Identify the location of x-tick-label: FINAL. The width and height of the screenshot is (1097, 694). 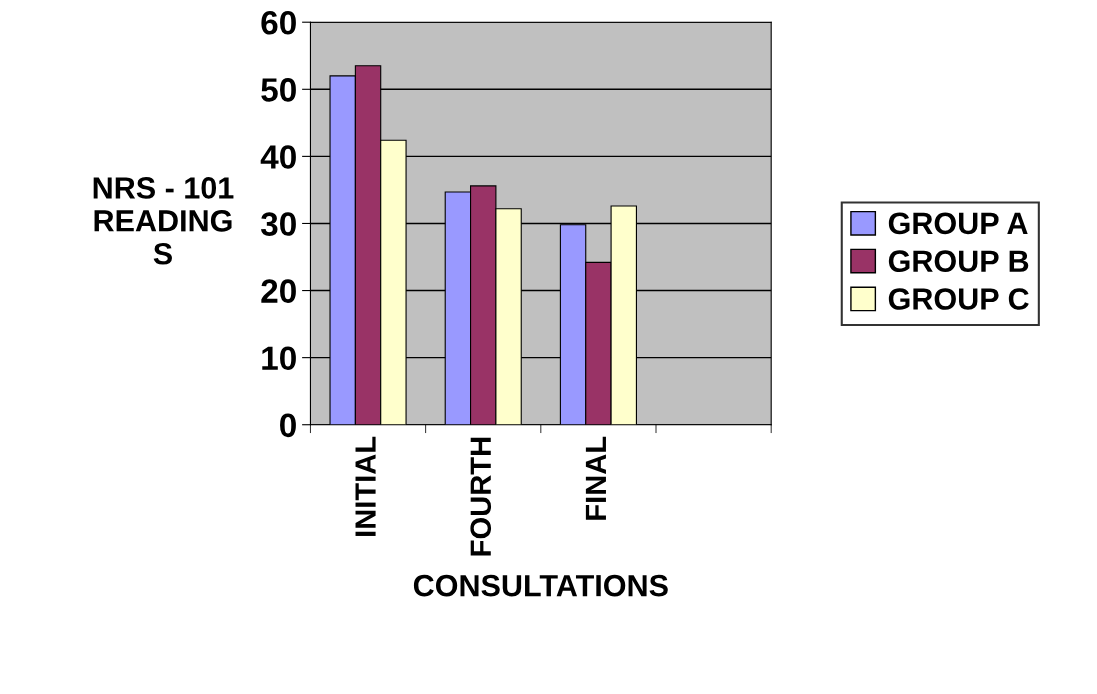
(595, 478).